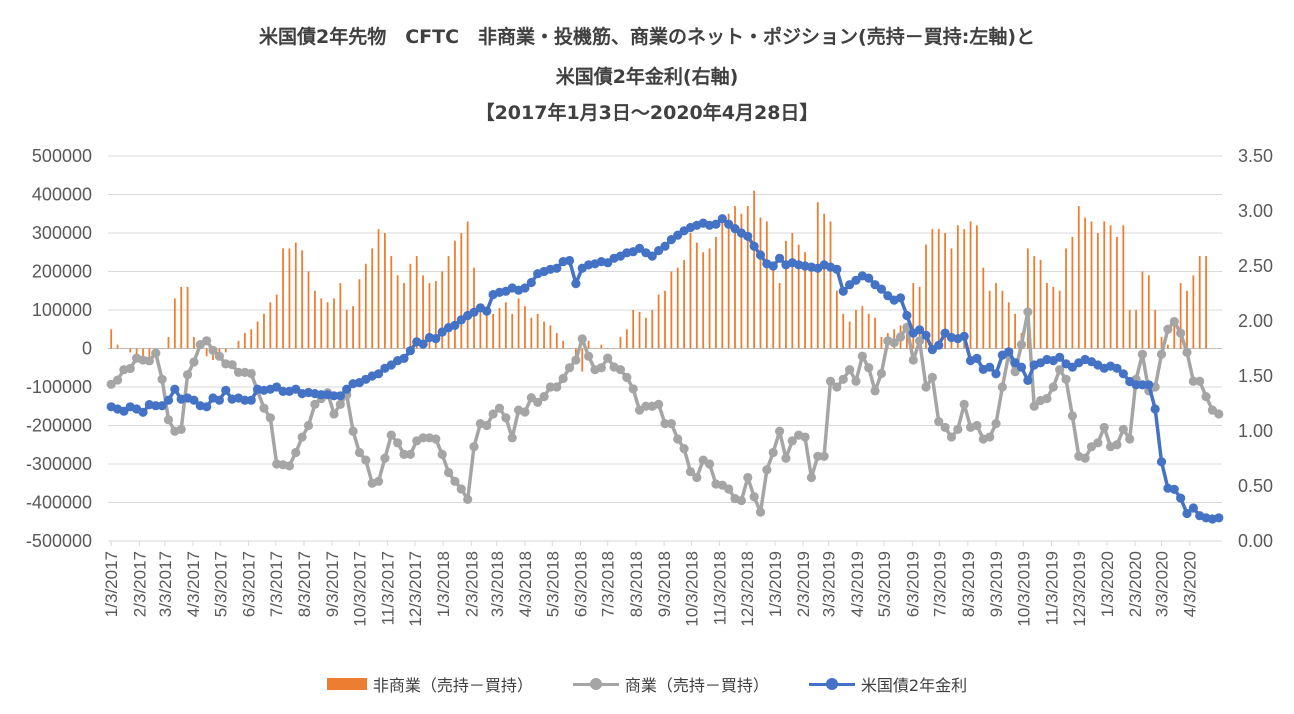  Describe the element at coordinates (887, 684) in the screenshot. I see `legend-item-yield: 米国債2年金利` at that location.